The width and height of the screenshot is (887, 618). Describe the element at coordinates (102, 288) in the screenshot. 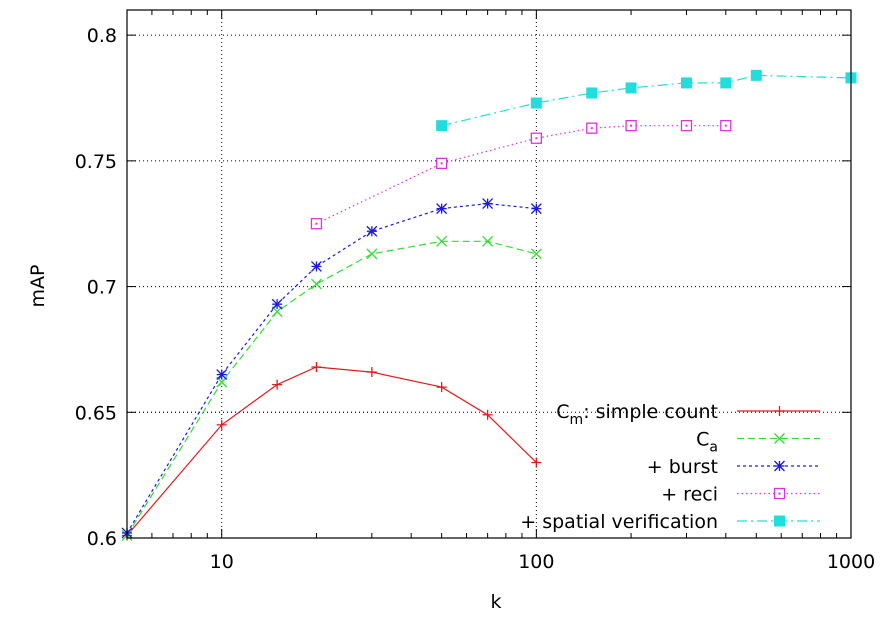

I see `y-tick-label: 0.7` at that location.